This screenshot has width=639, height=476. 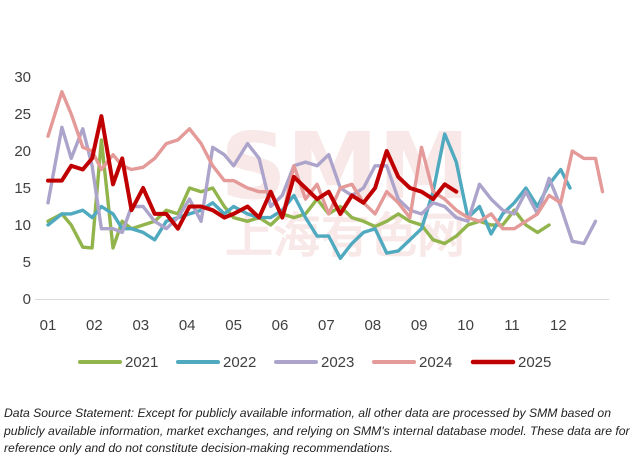 What do you see at coordinates (233, 325) in the screenshot?
I see `x-tick-label: 05` at bounding box center [233, 325].